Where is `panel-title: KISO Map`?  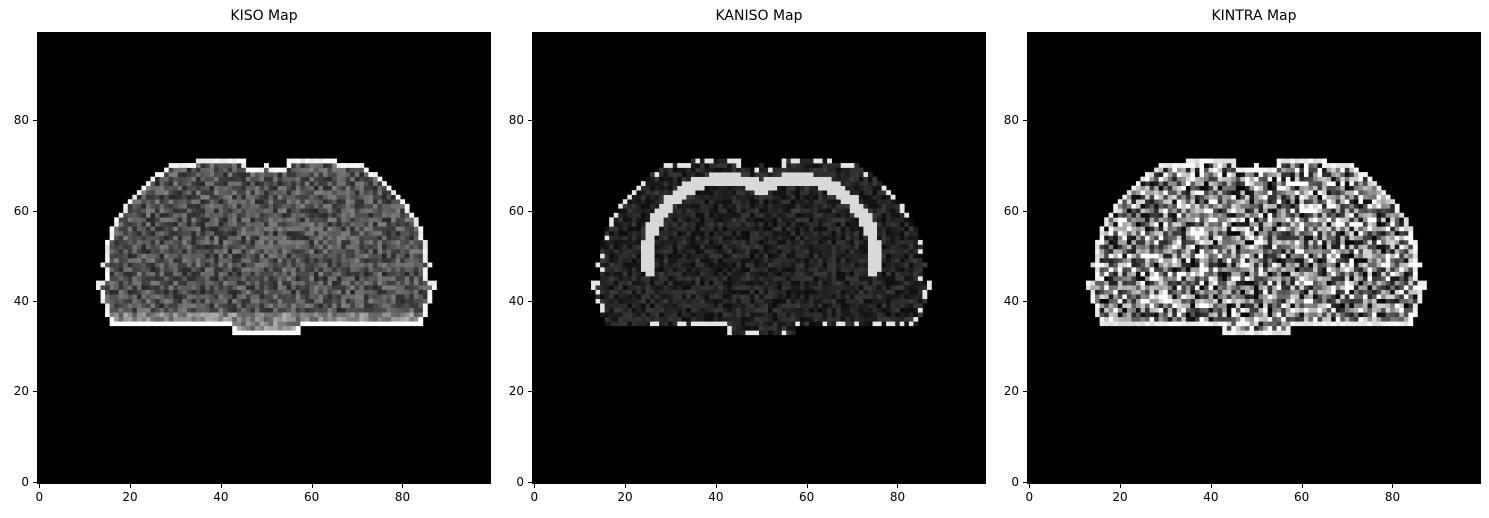
panel-title: KISO Map is located at coordinates (264, 16).